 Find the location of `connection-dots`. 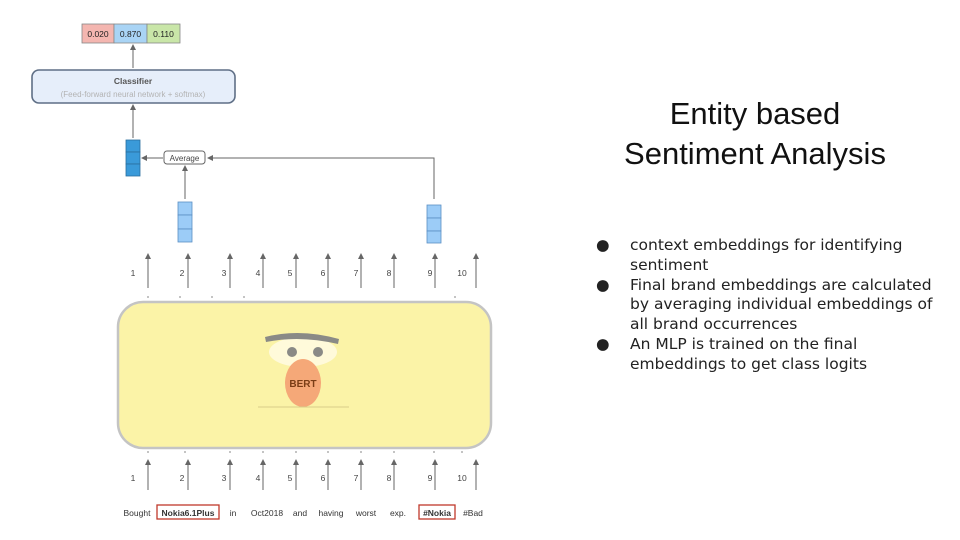

connection-dots is located at coordinates (305, 374).